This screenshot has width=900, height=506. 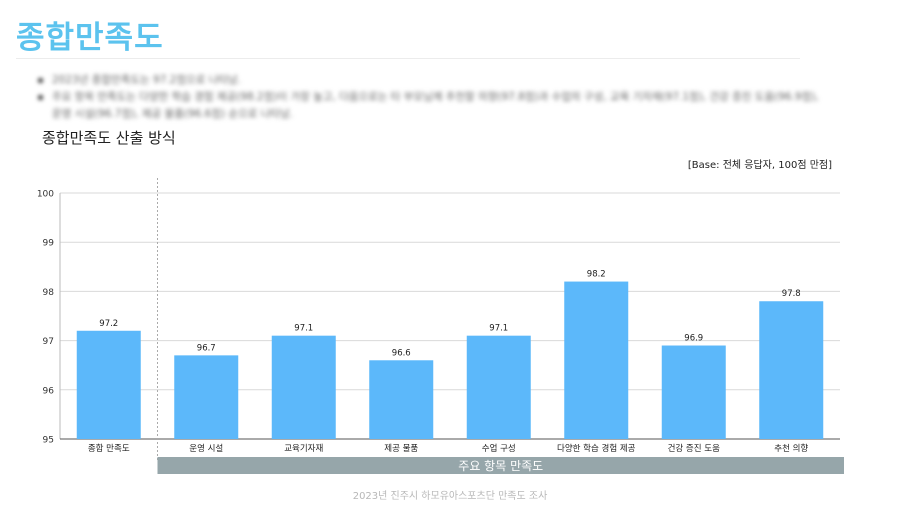 What do you see at coordinates (48, 441) in the screenshot?
I see `y-tick-label: 95` at bounding box center [48, 441].